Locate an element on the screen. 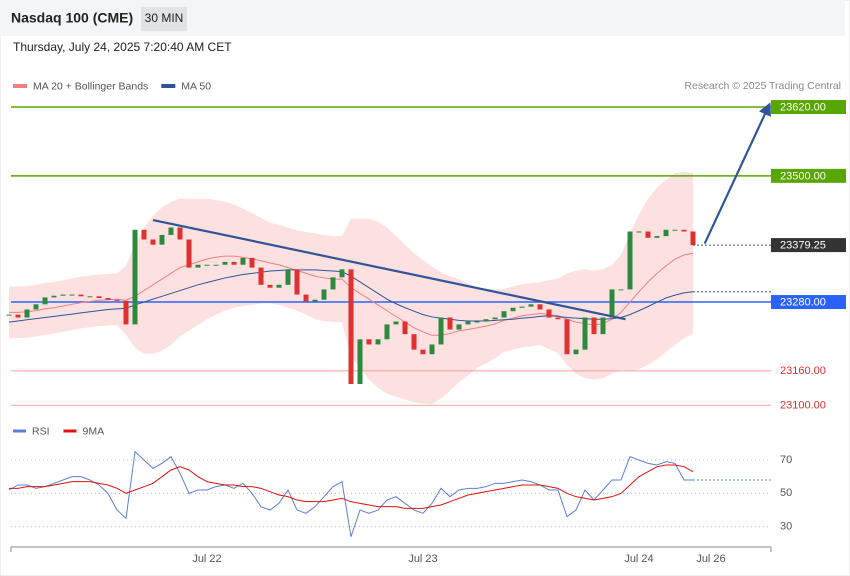 Image resolution: width=850 pixels, height=576 pixels. level-label: 23160.00 is located at coordinates (803, 371).